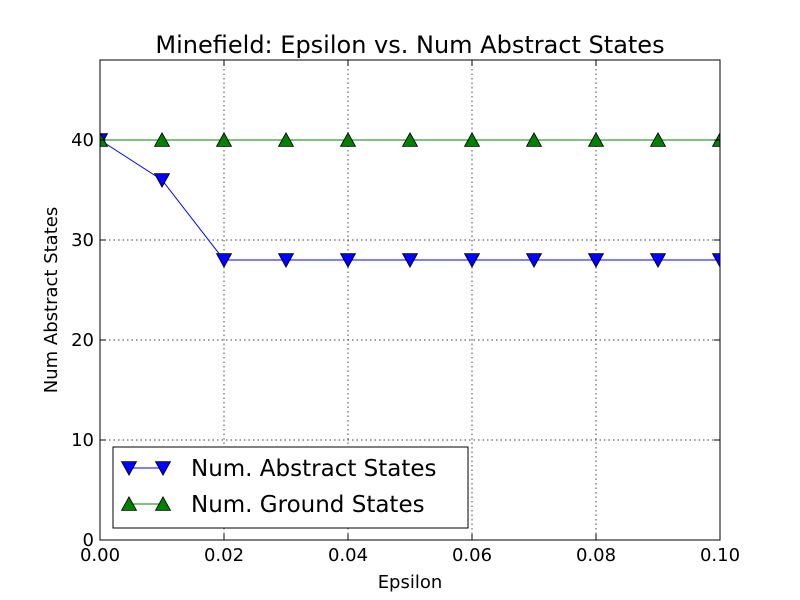 The image size is (800, 600). What do you see at coordinates (100, 555) in the screenshot?
I see `x-tick-label: 0.00` at bounding box center [100, 555].